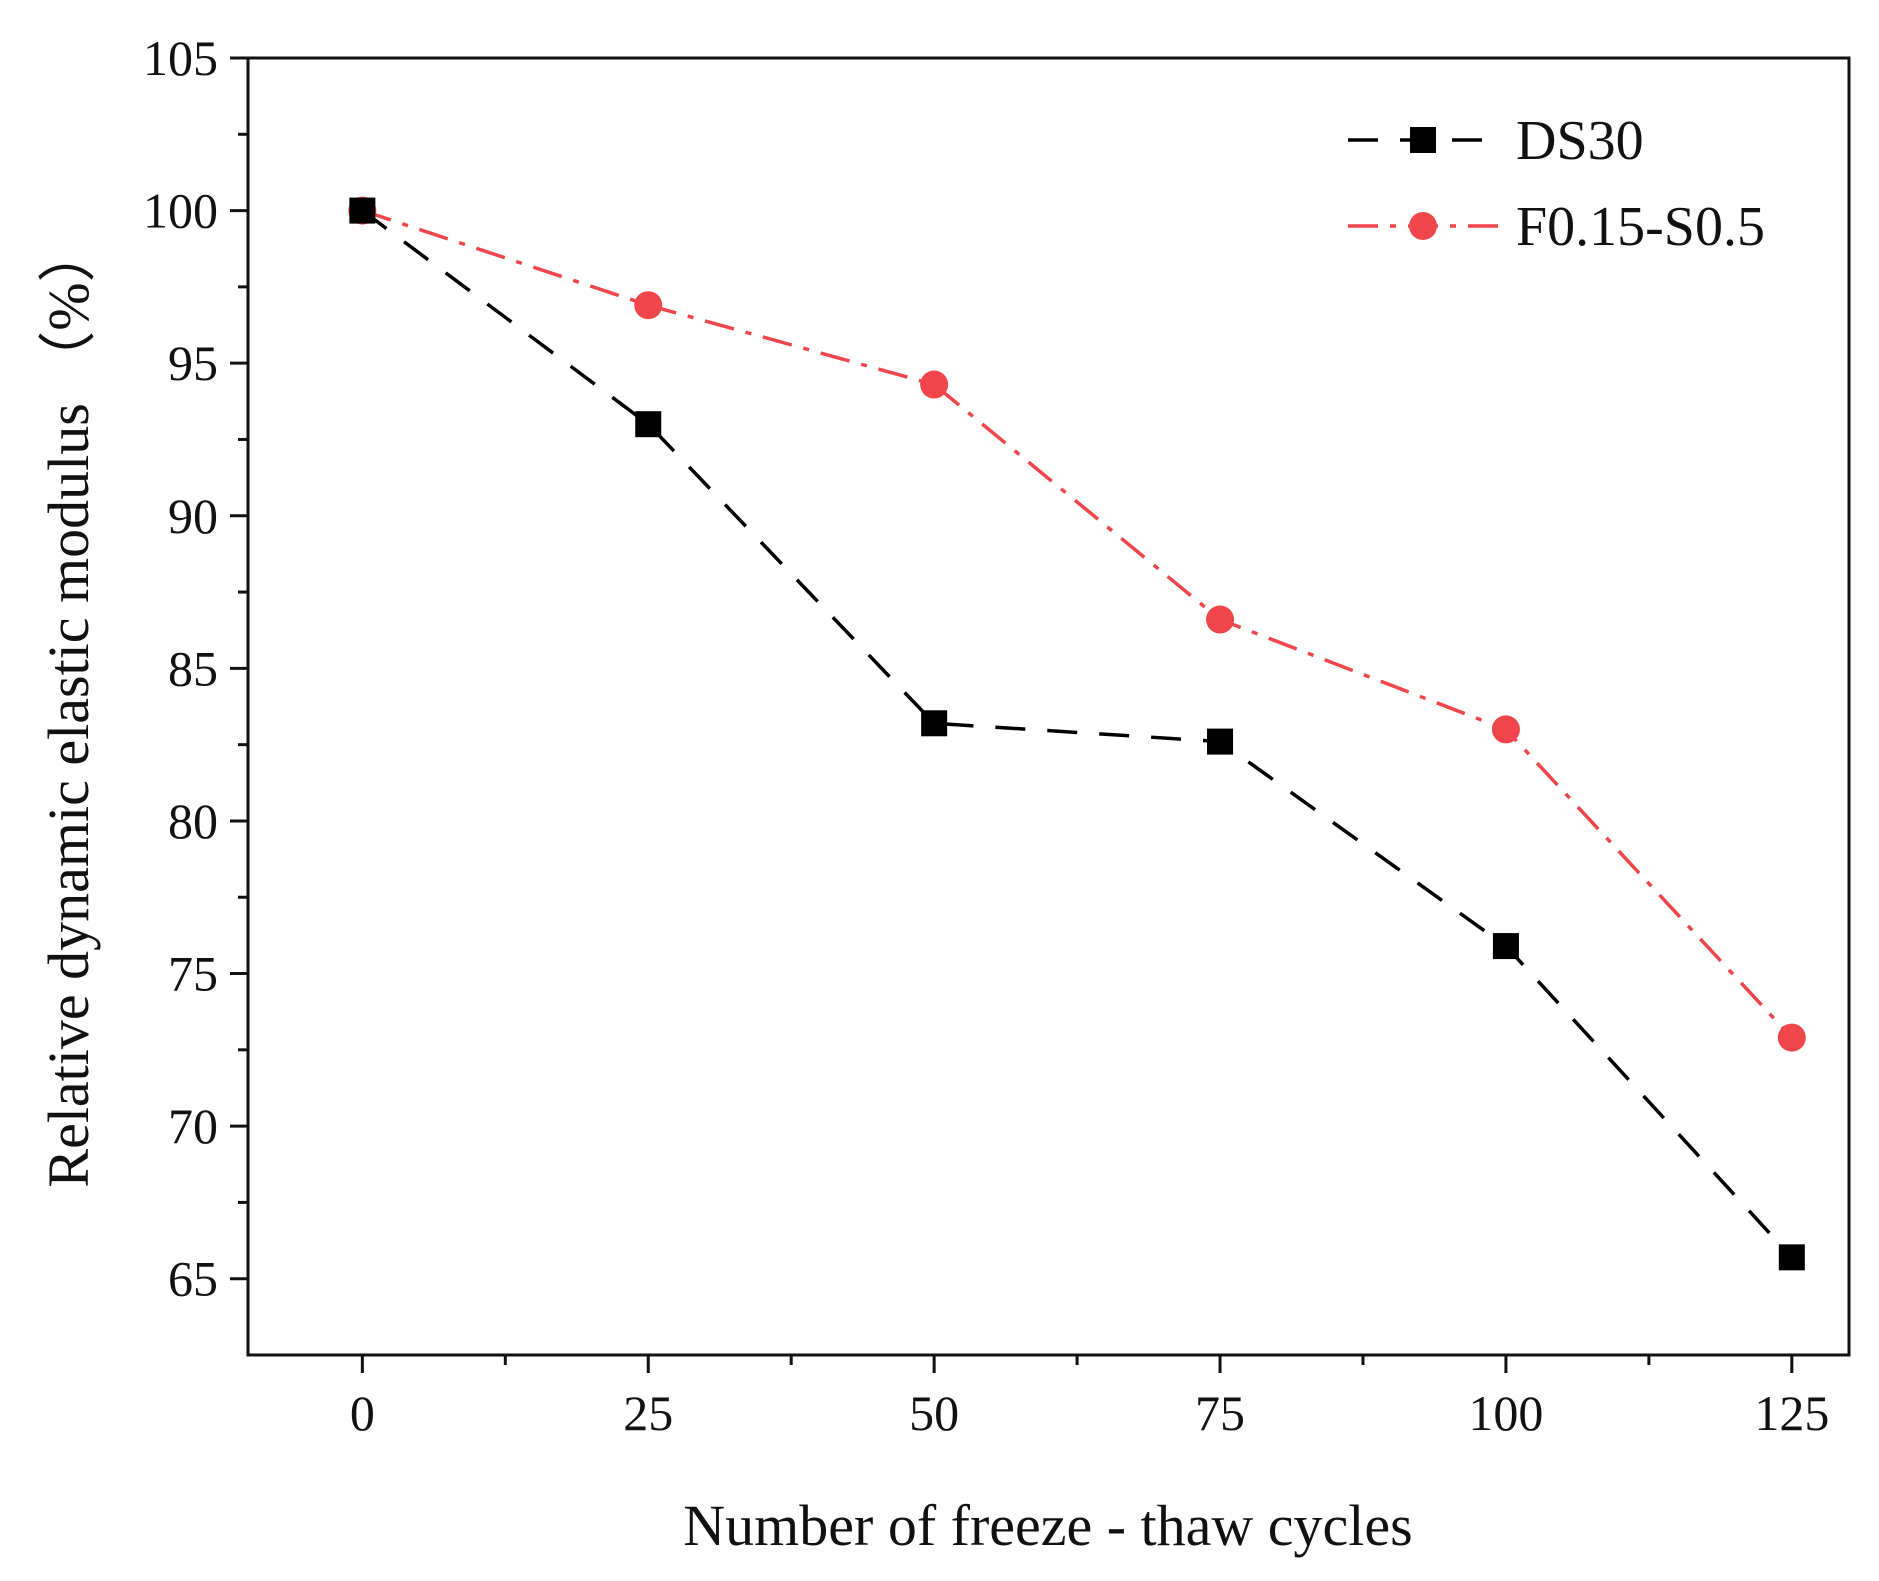 The height and width of the screenshot is (1581, 1879). Describe the element at coordinates (648, 1413) in the screenshot. I see `x-tick-label: 25` at that location.